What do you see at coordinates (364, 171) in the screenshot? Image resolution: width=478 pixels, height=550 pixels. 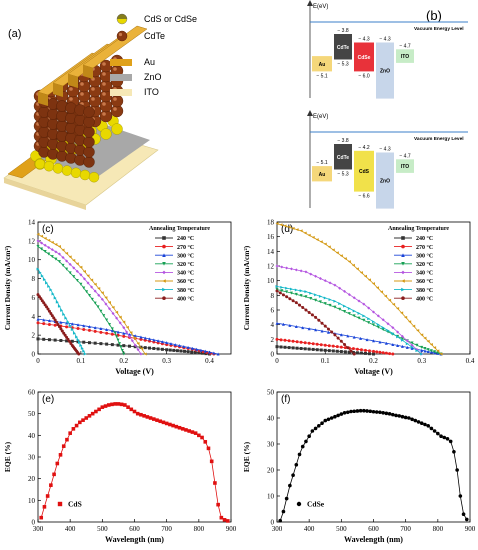 I see `band-bar` at bounding box center [364, 171].